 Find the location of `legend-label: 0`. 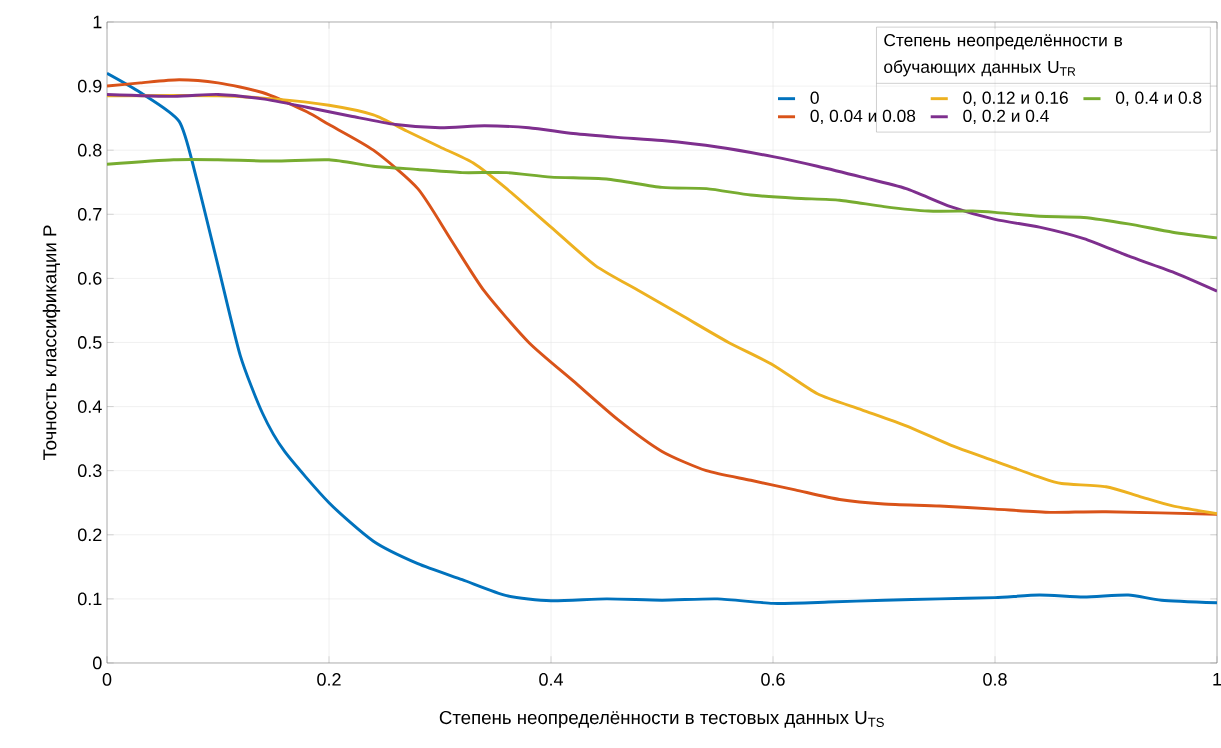

legend-label: 0 is located at coordinates (814, 97).